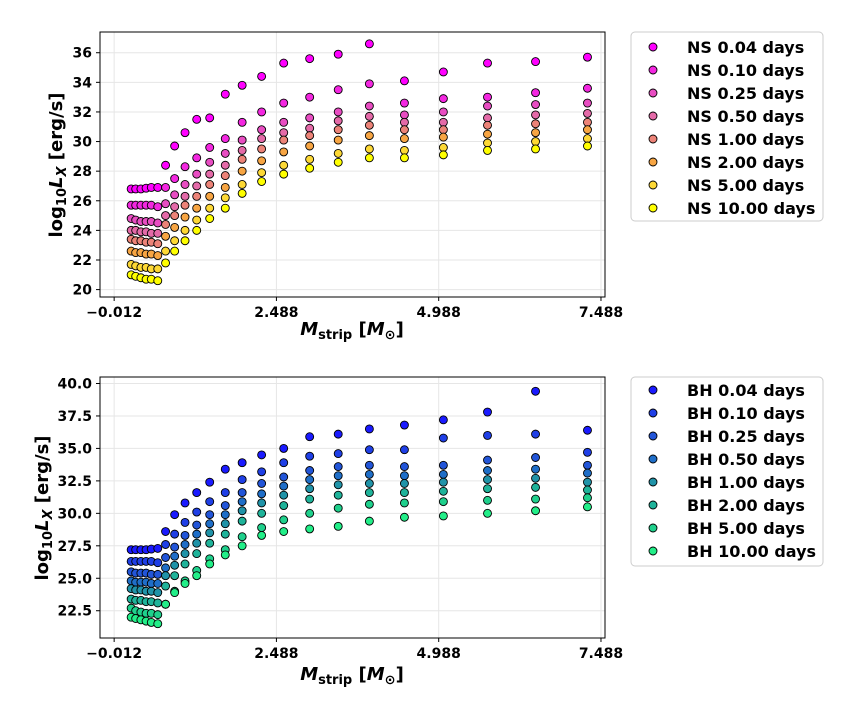 The height and width of the screenshot is (720, 864). I want to click on ns-legend-label: NS 5.00 days, so click(745, 185).